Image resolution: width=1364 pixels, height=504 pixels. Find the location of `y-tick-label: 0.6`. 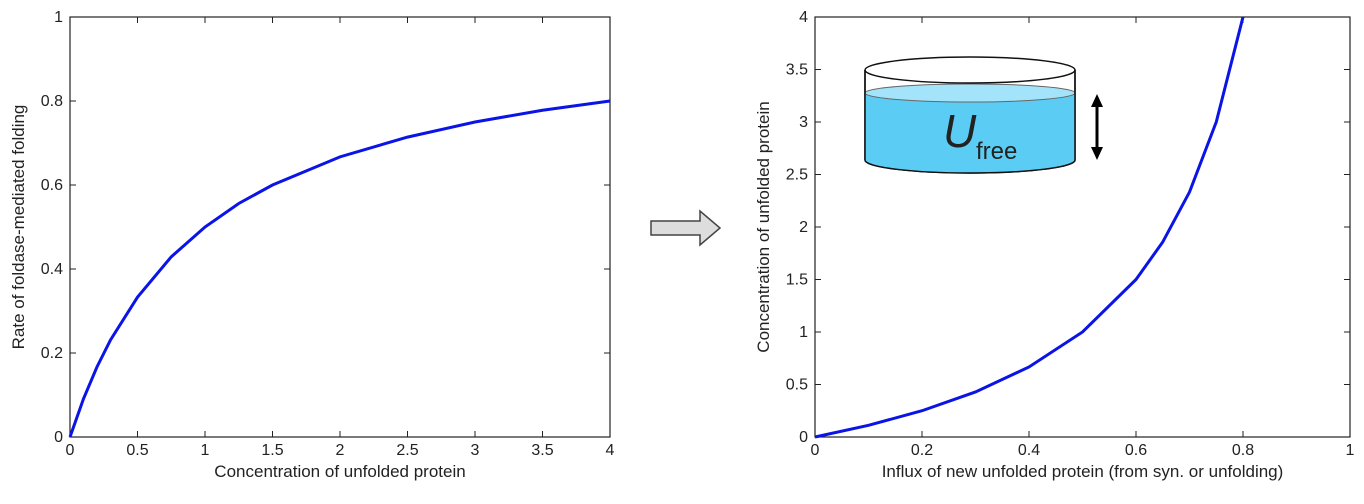

y-tick-label: 0.6 is located at coordinates (52, 185).